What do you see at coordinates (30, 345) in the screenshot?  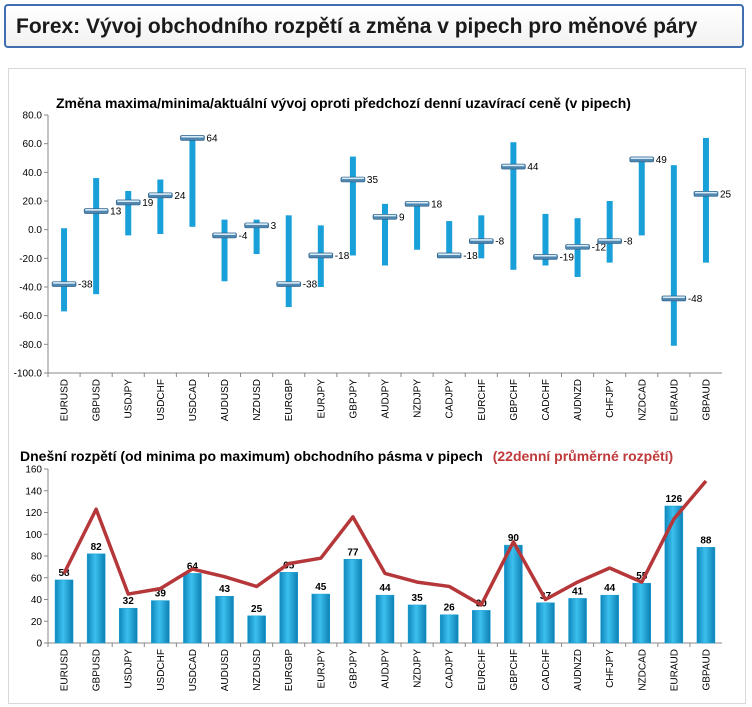 I see `y-tick-label: -80.0` at bounding box center [30, 345].